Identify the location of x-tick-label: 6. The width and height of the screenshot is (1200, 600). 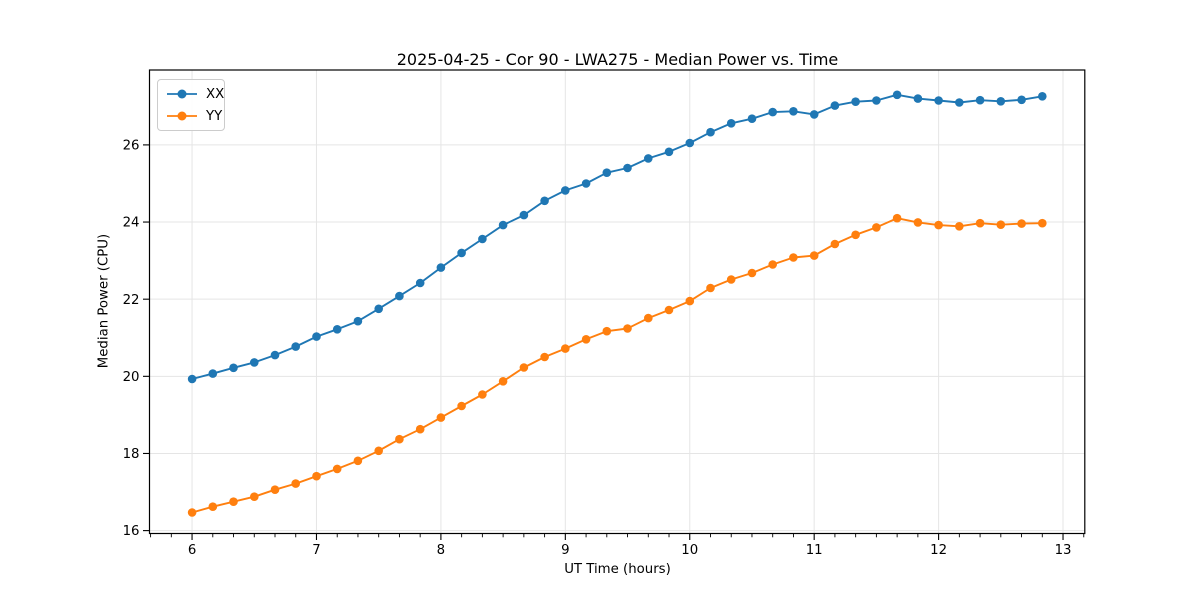
(192, 550).